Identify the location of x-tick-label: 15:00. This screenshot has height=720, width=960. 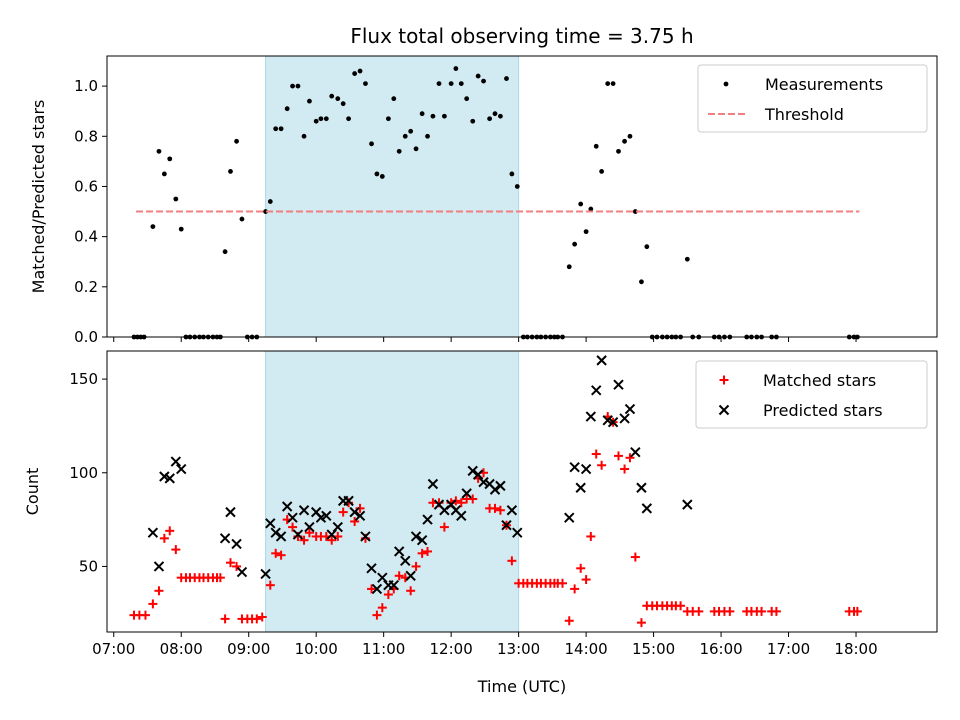
(653, 649).